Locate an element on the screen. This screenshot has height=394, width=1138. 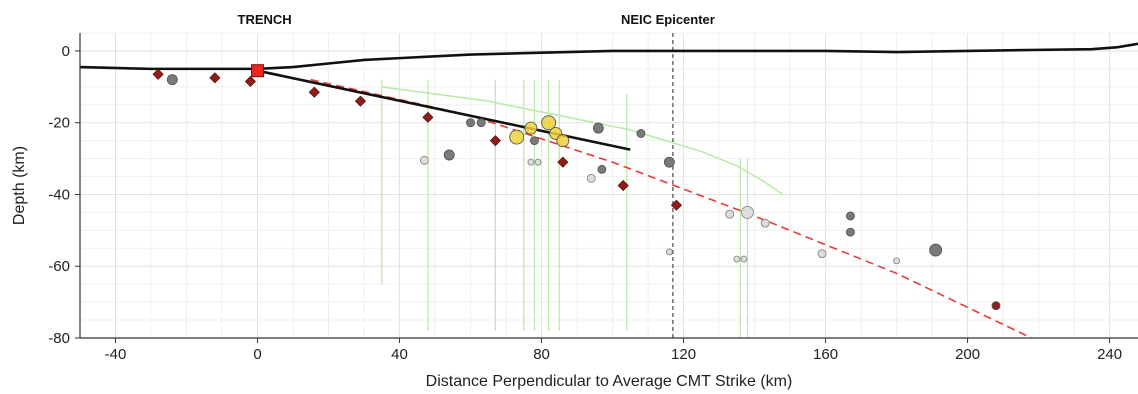
trench-annotation: TRENCH is located at coordinates (265, 19).